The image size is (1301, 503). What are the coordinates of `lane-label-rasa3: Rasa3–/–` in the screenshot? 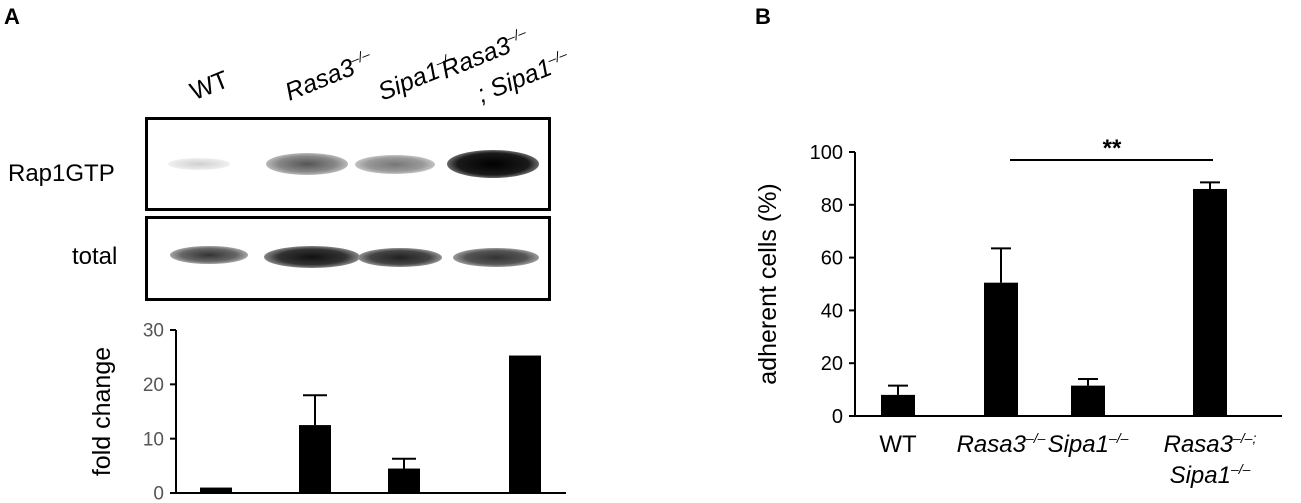 It's located at (327, 76).